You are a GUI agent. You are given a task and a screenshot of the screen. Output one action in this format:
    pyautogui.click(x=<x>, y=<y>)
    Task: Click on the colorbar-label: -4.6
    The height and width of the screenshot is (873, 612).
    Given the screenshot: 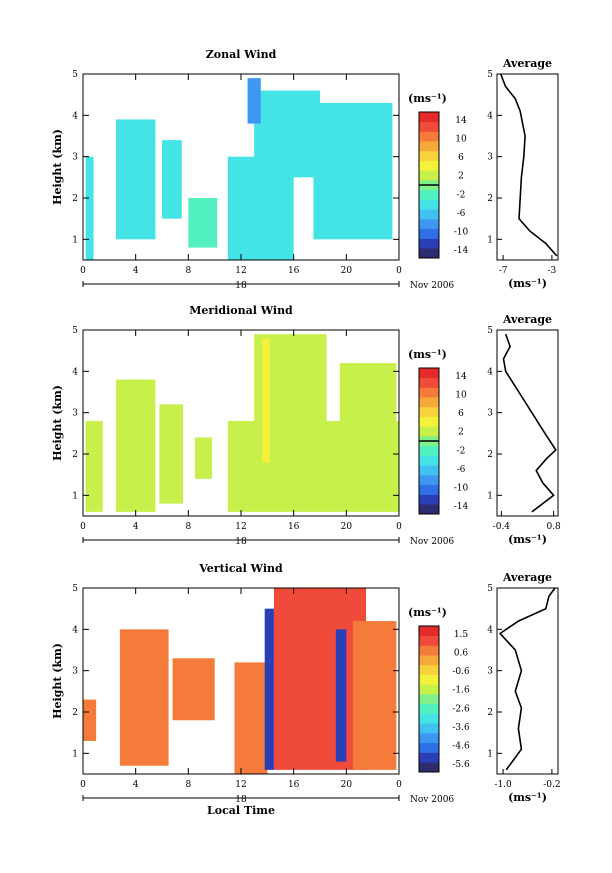 What is the action you would take?
    pyautogui.click(x=461, y=746)
    